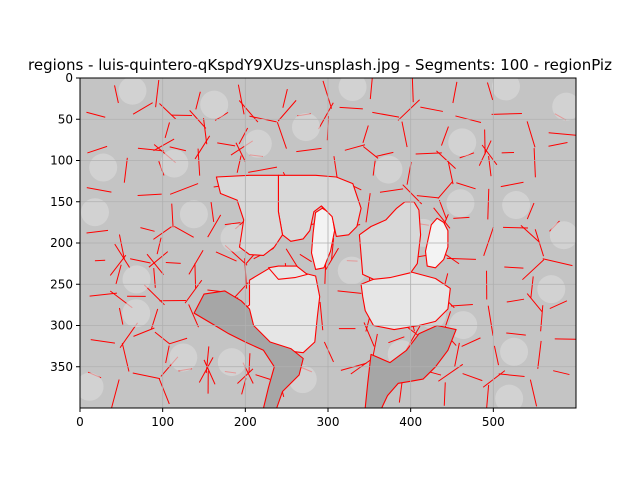  What do you see at coordinates (493, 422) in the screenshot?
I see `x-tick-label: 500` at bounding box center [493, 422].